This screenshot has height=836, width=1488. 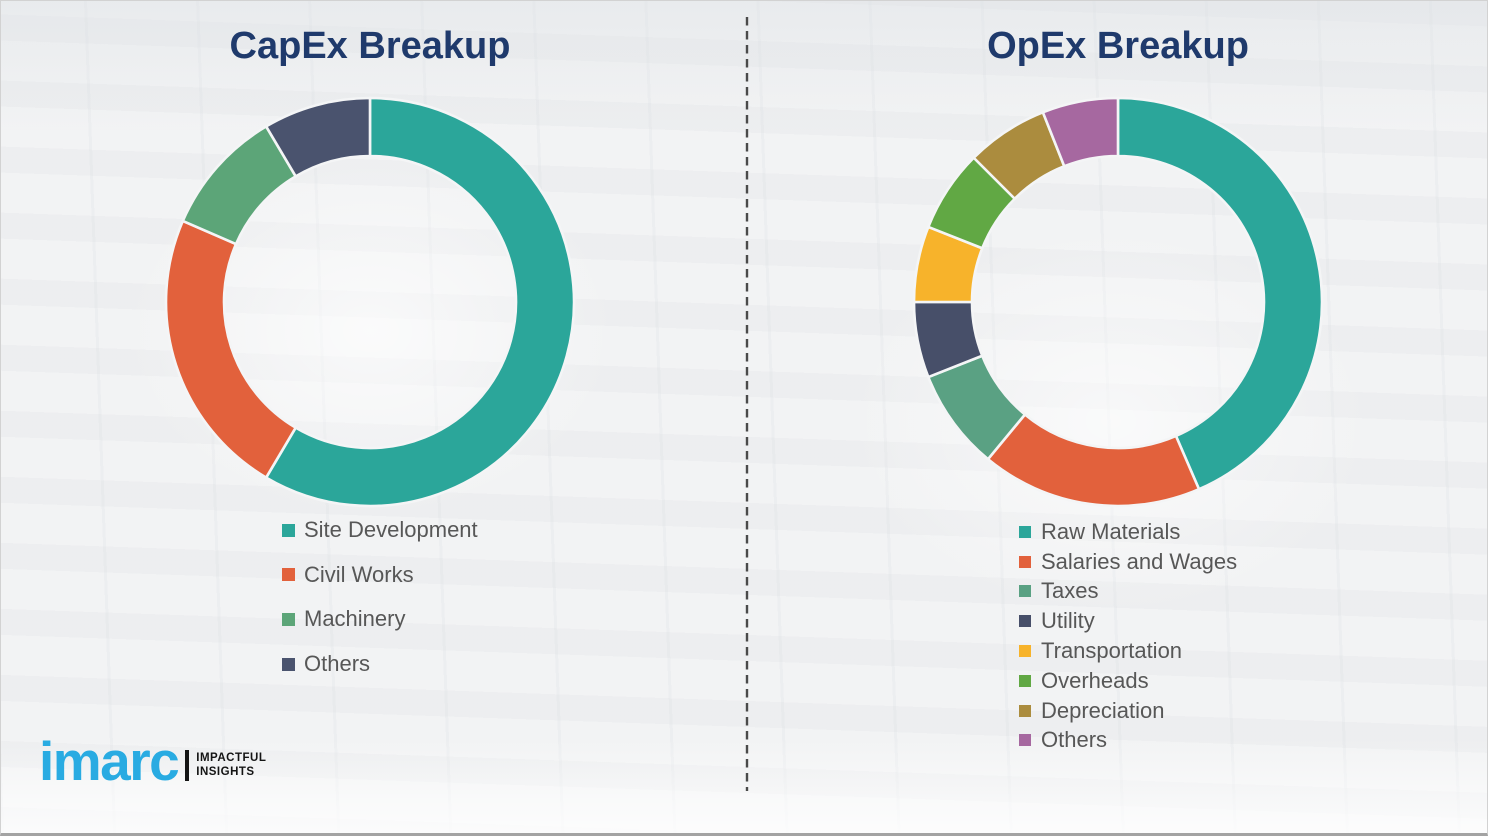 What do you see at coordinates (1139, 561) in the screenshot?
I see `legend-label: Salaries and Wages` at bounding box center [1139, 561].